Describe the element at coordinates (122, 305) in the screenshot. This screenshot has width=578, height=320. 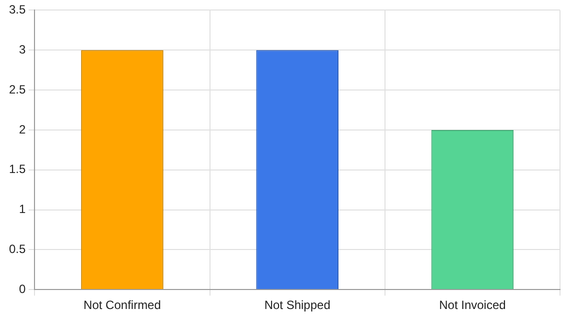
I see `x-tick-label: Not Confirmed` at that location.